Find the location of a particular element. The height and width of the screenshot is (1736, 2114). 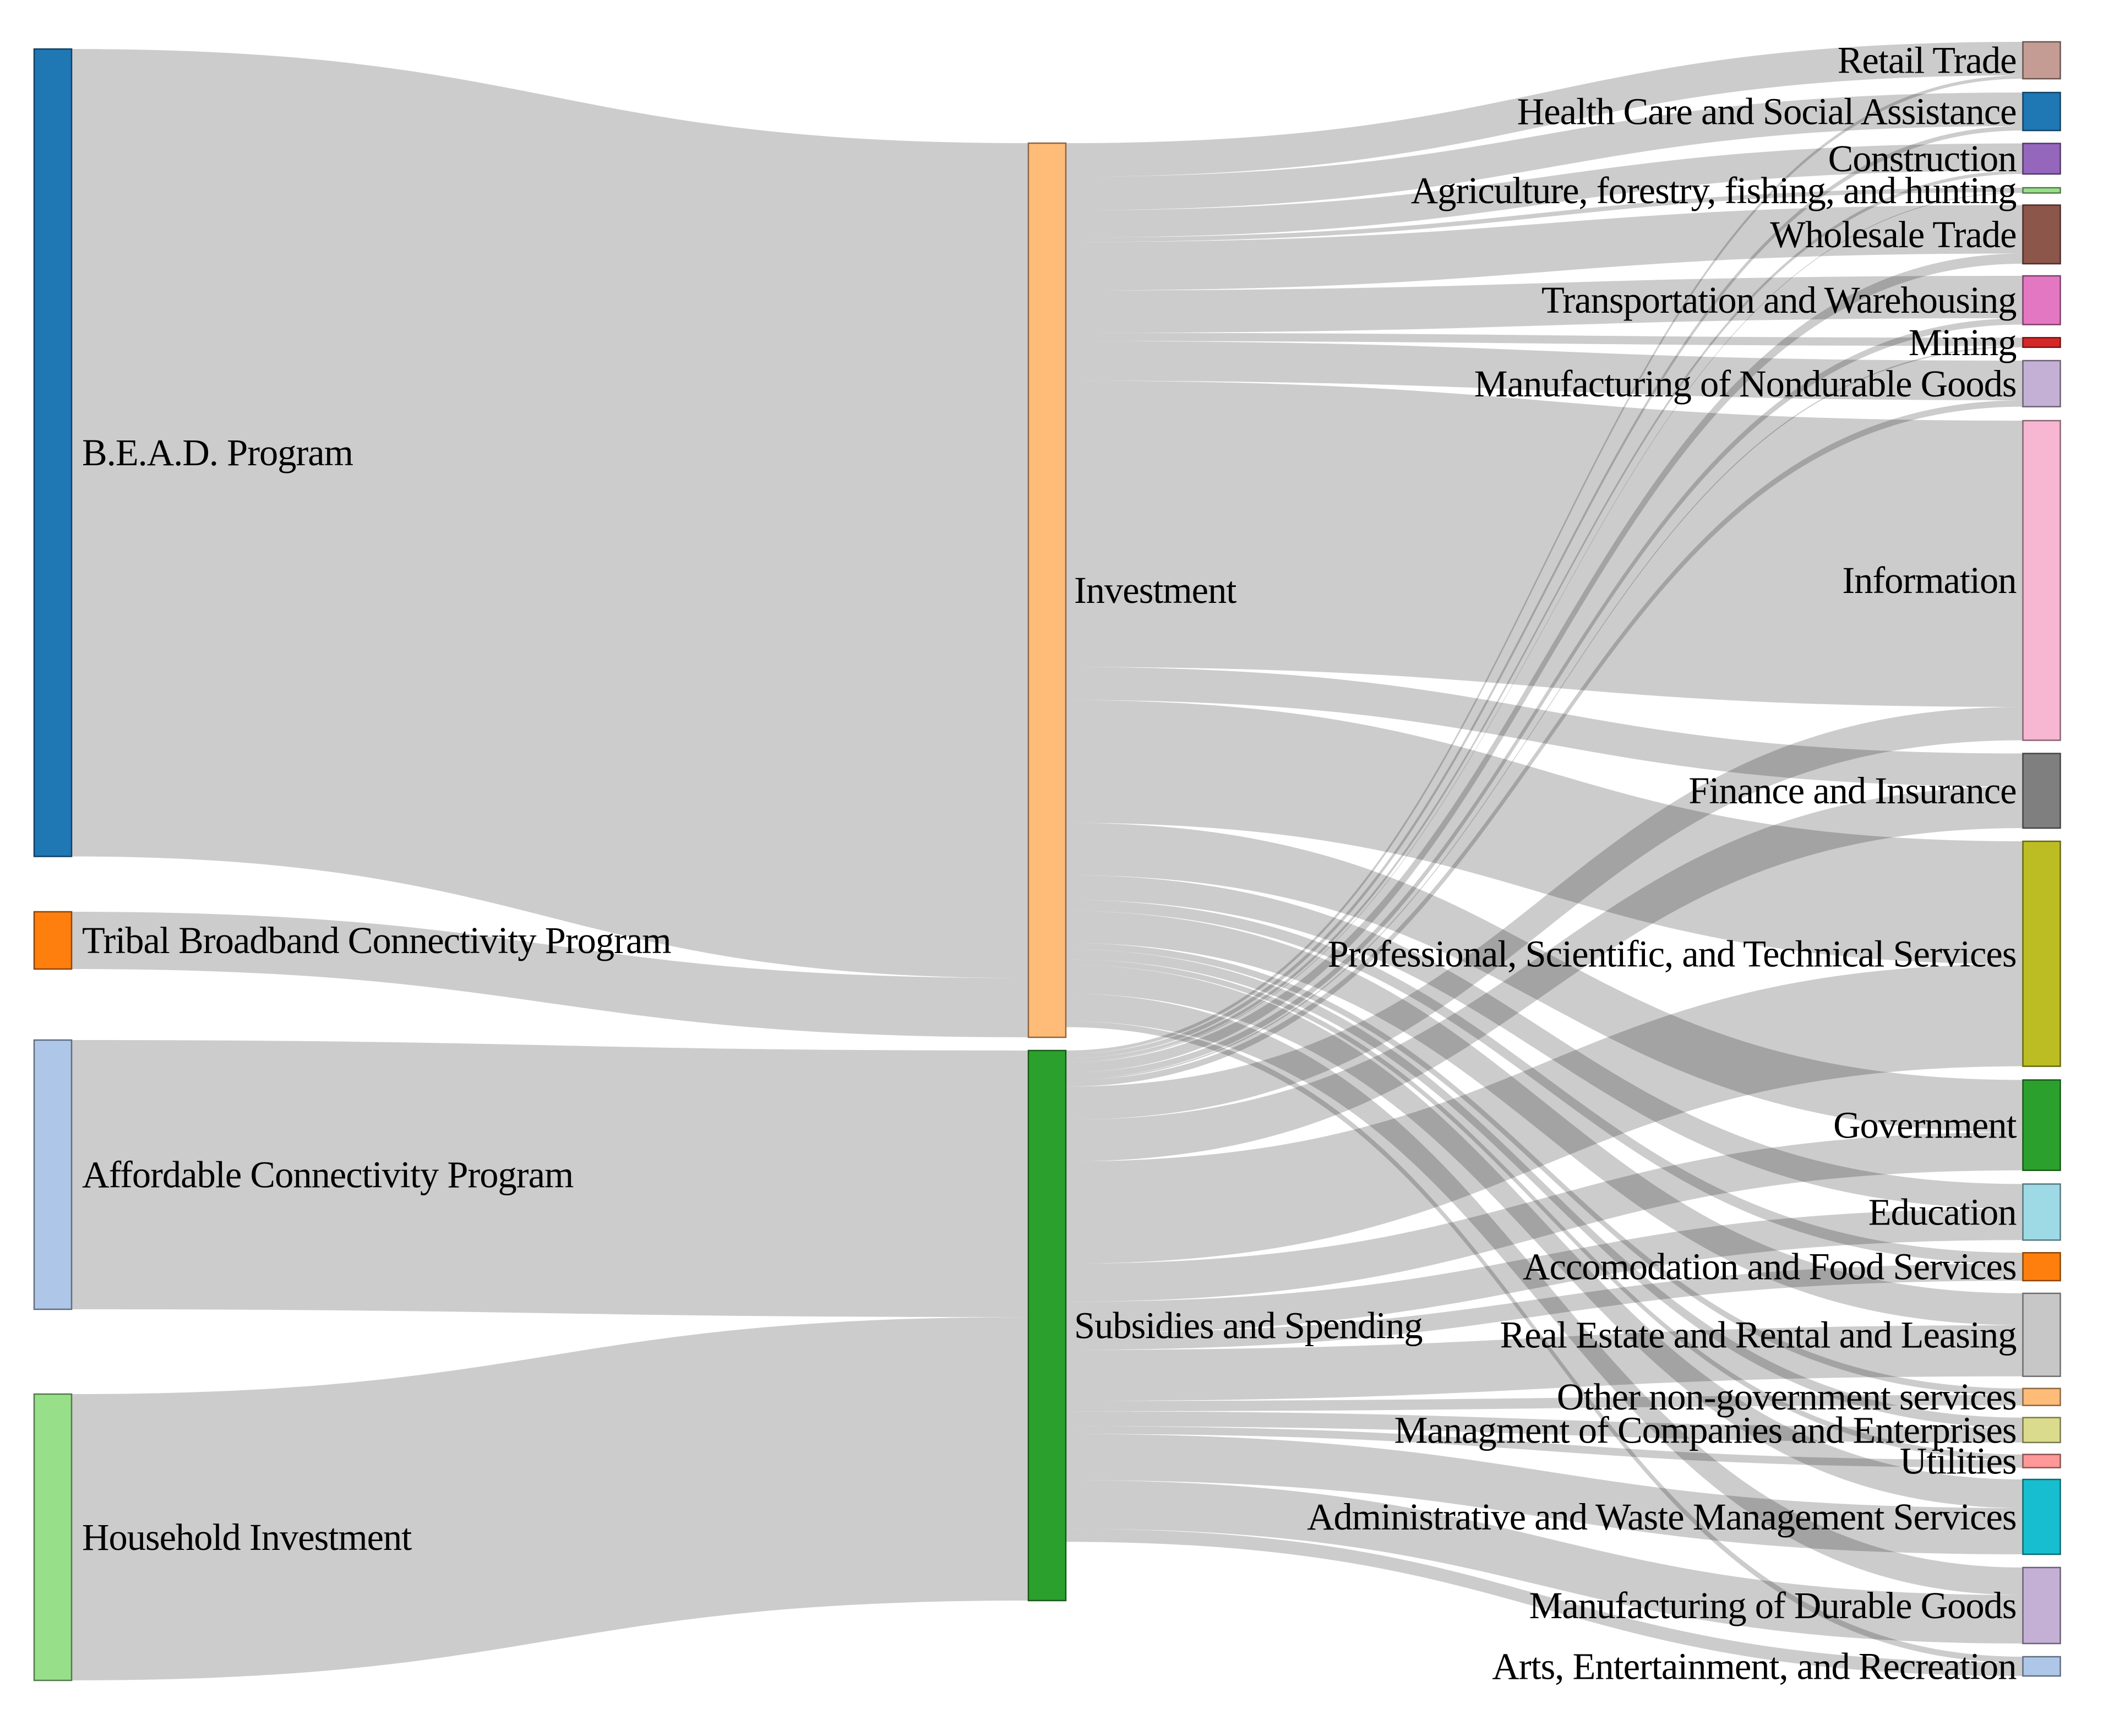

svg-text: Construction is located at coordinates (1923, 158).